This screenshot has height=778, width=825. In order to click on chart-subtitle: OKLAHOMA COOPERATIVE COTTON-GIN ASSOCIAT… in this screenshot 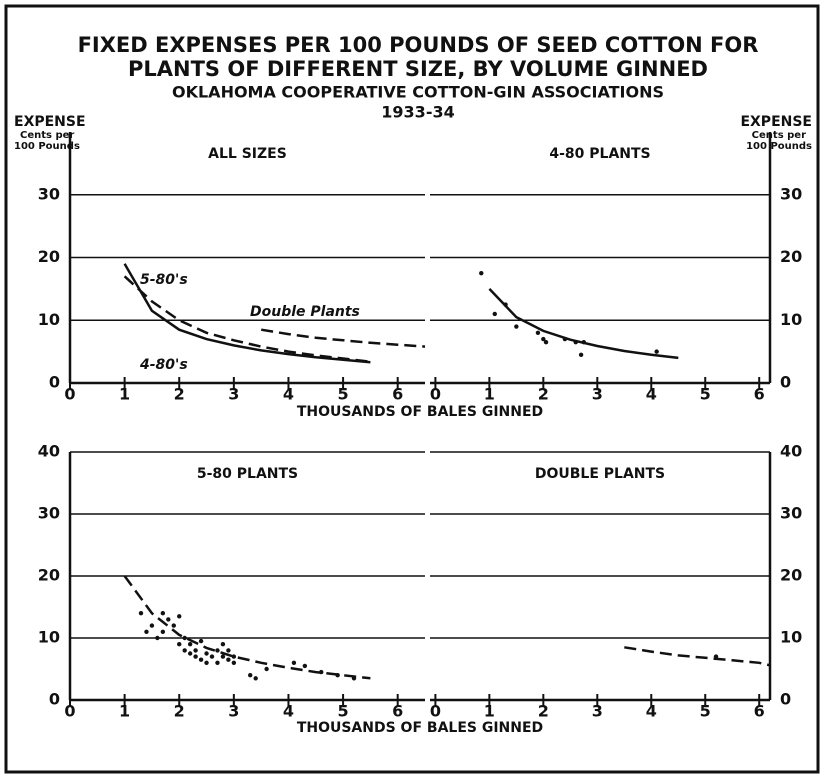, I will do `click(418, 92)`.